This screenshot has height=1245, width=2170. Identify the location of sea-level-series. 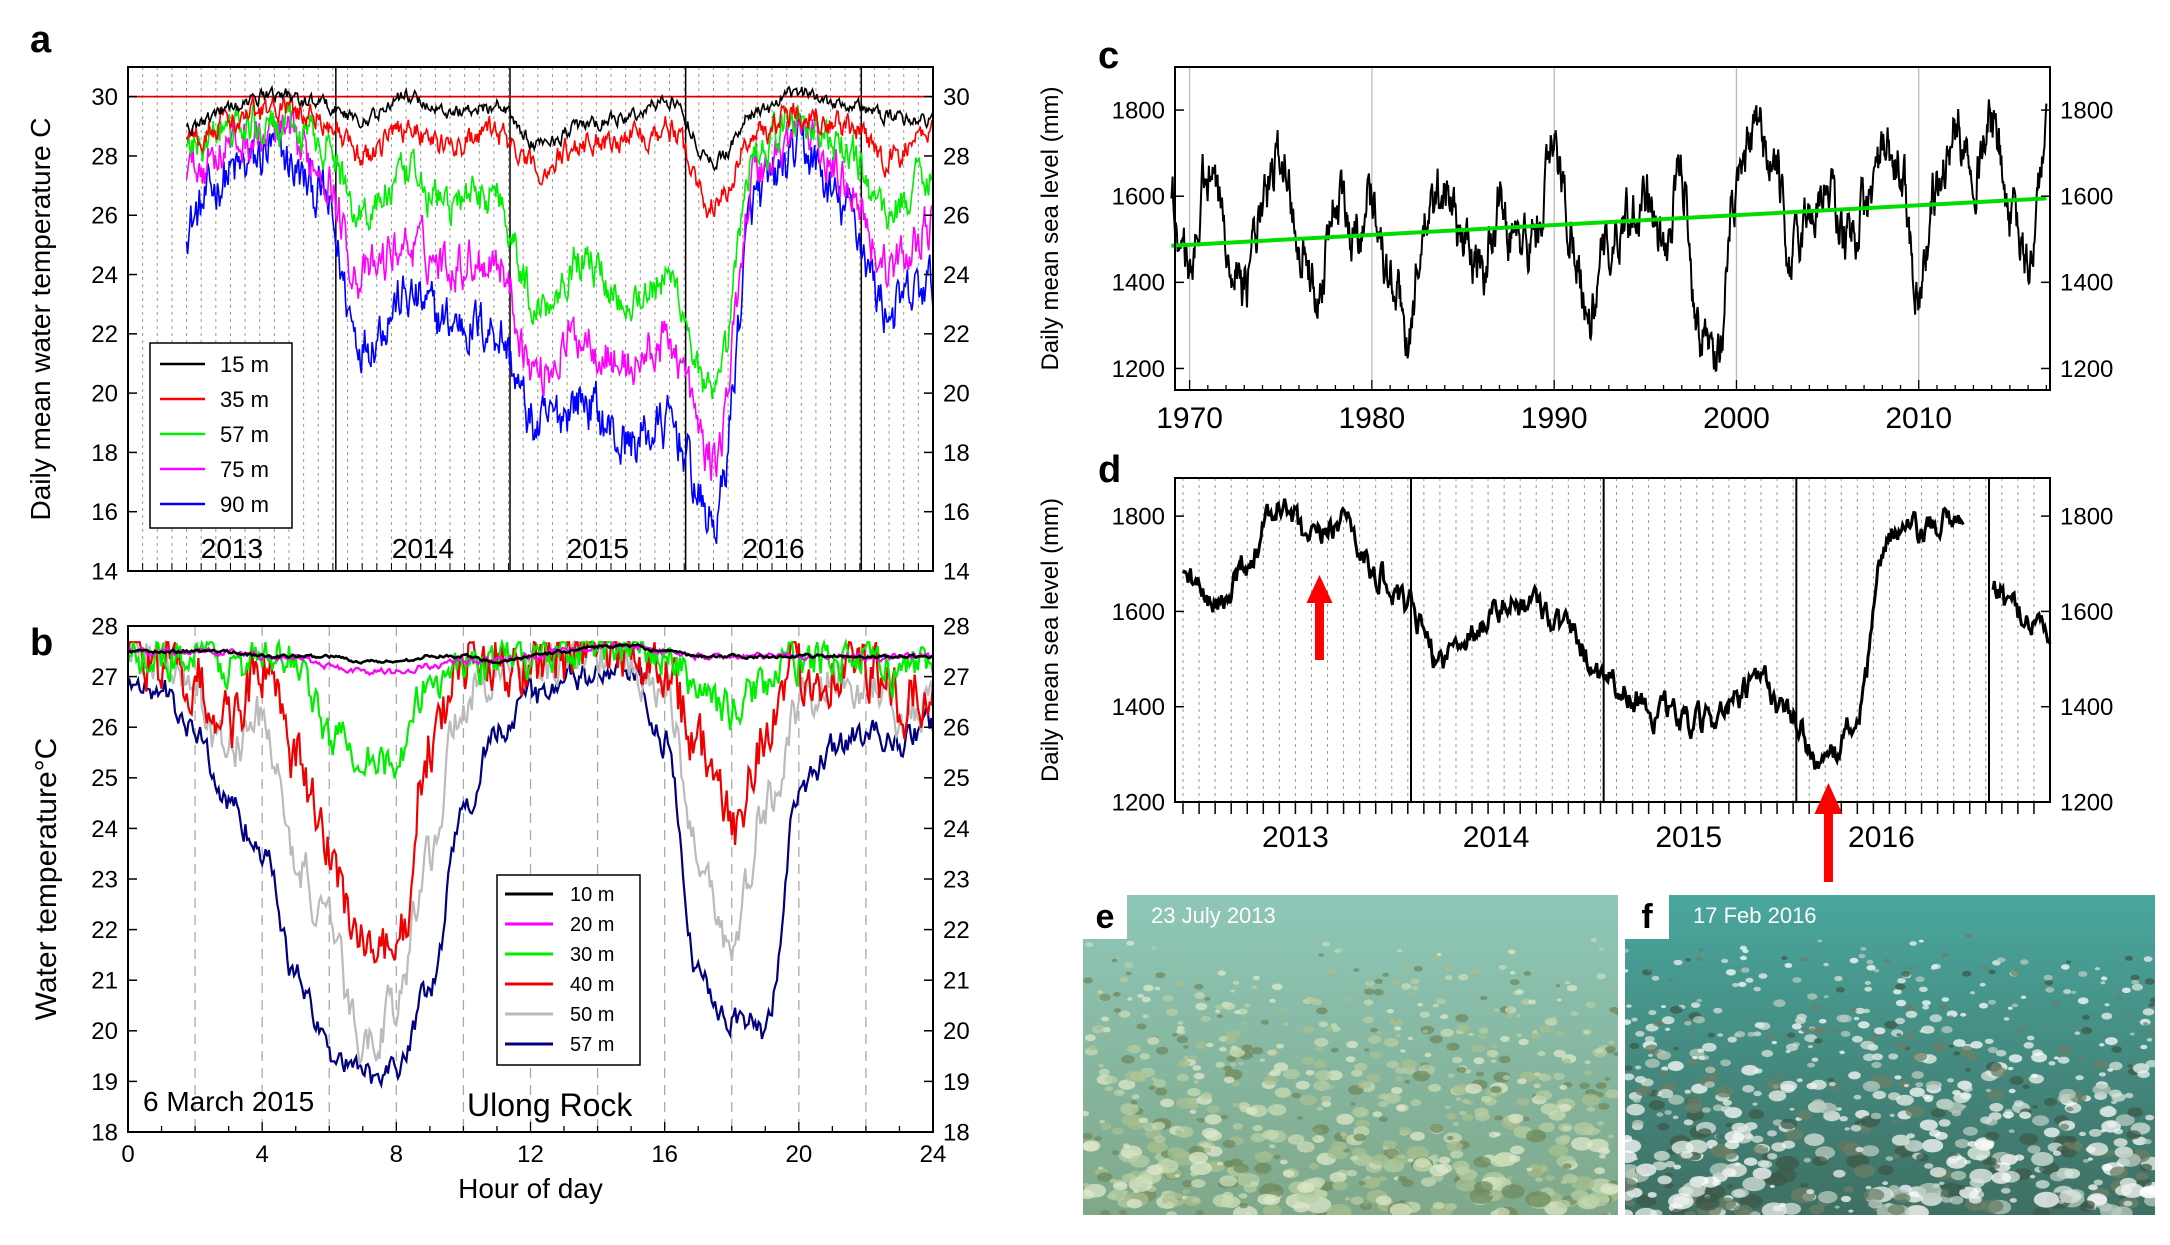
(1573, 634).